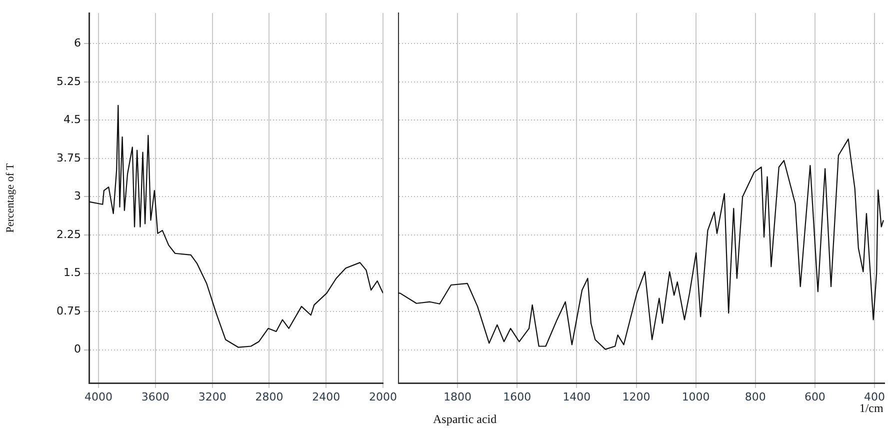 This screenshot has height=430, width=888. What do you see at coordinates (696, 397) in the screenshot?
I see `x-tick-label: 1000` at bounding box center [696, 397].